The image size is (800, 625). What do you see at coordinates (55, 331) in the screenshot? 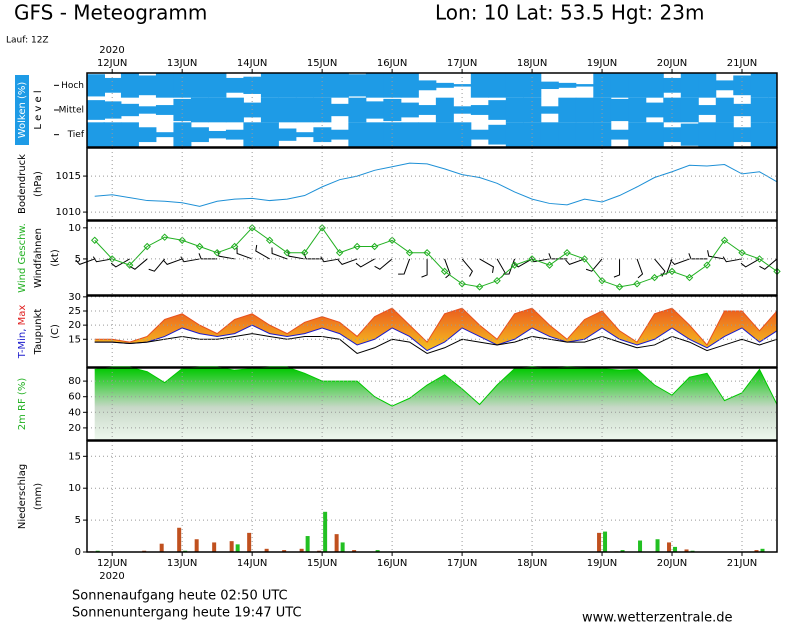
I see `y-axis-label-part: (C)` at bounding box center [55, 331].